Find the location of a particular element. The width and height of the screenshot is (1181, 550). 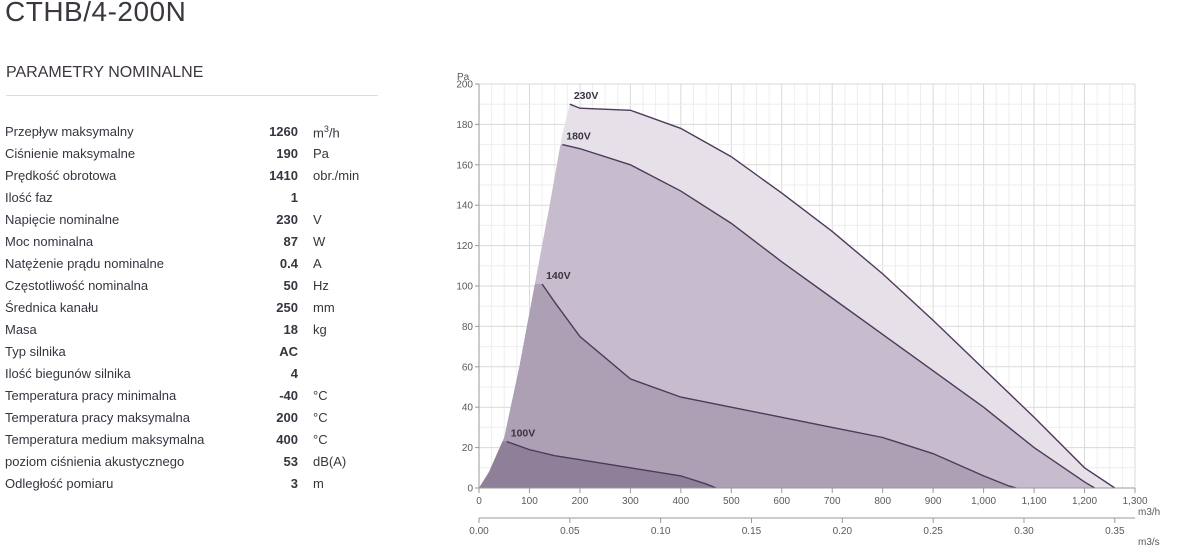

x-tick-label: 400 is located at coordinates (681, 501).